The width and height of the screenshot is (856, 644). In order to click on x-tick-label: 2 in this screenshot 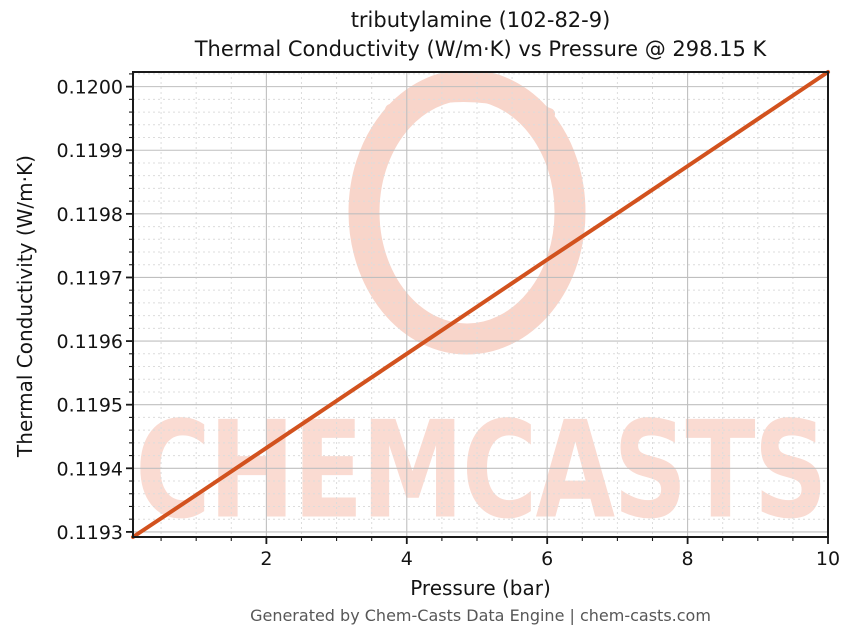, I will do `click(266, 559)`.